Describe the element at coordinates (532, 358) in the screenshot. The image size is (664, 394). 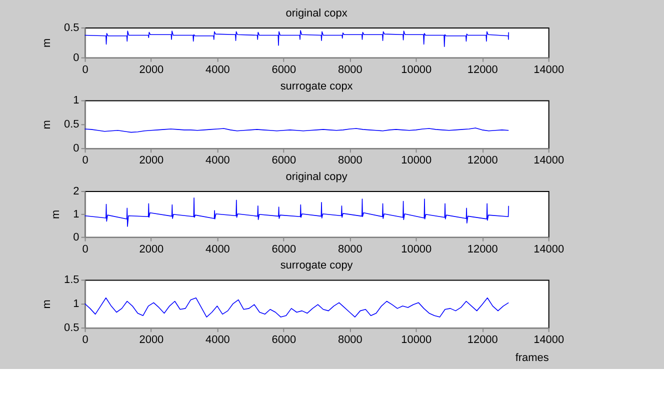
I see `x-axis-title: frames` at that location.